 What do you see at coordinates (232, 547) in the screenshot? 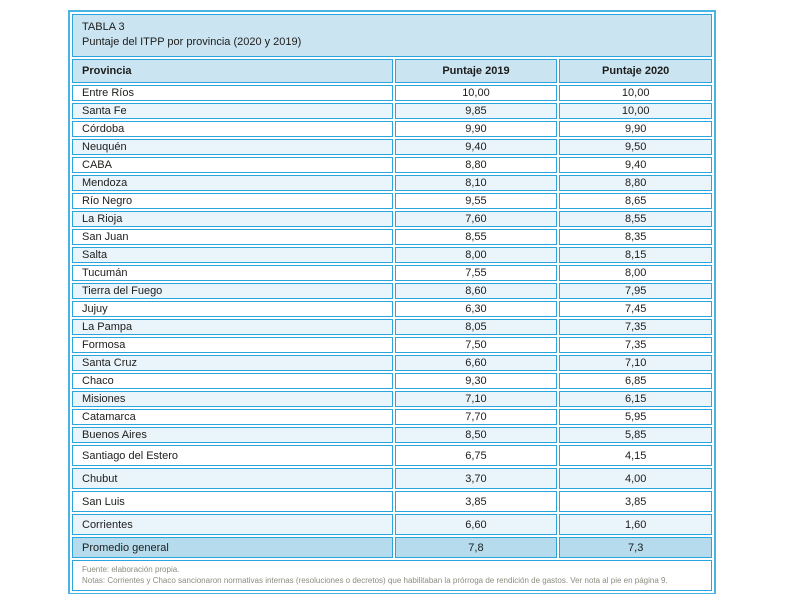
I see `summary-label: Promedio general` at bounding box center [232, 547].